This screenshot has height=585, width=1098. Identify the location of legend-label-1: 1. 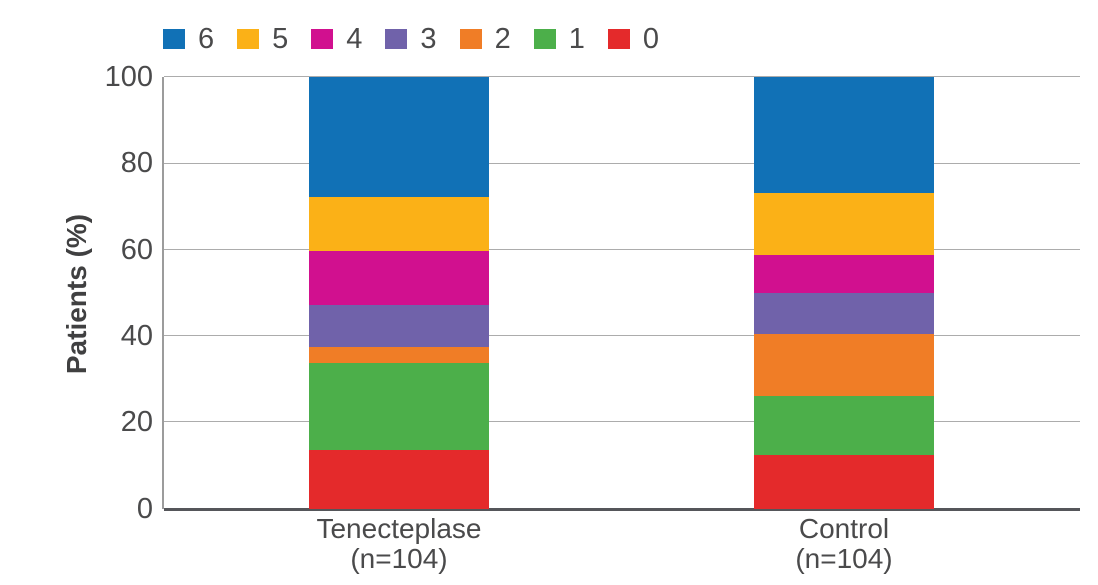
(576, 39).